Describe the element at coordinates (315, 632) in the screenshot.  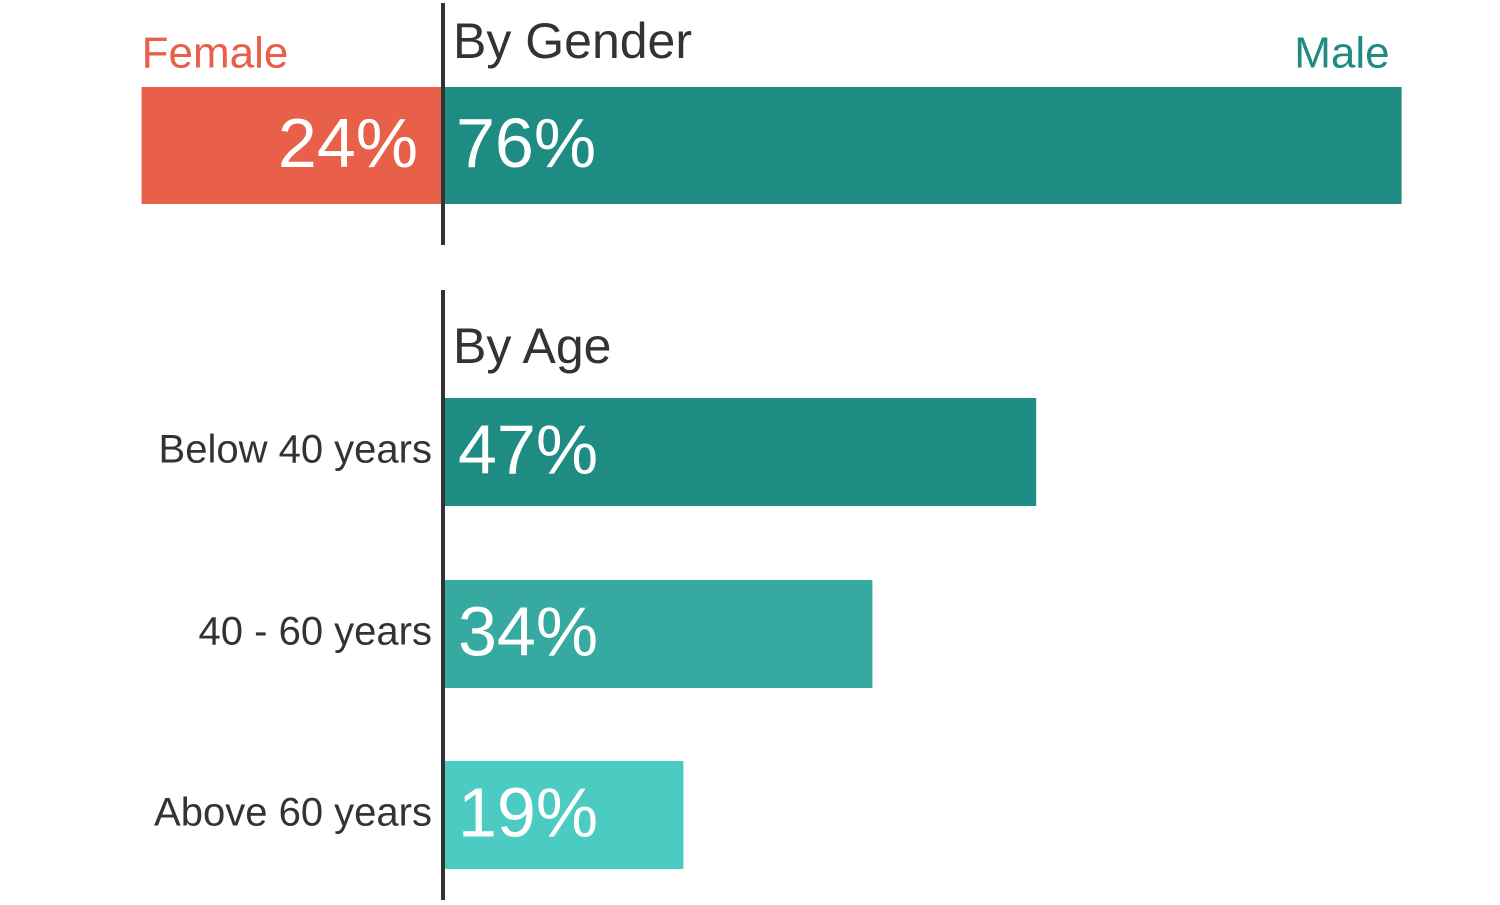
I see `category-label: 40 - 60 years` at that location.